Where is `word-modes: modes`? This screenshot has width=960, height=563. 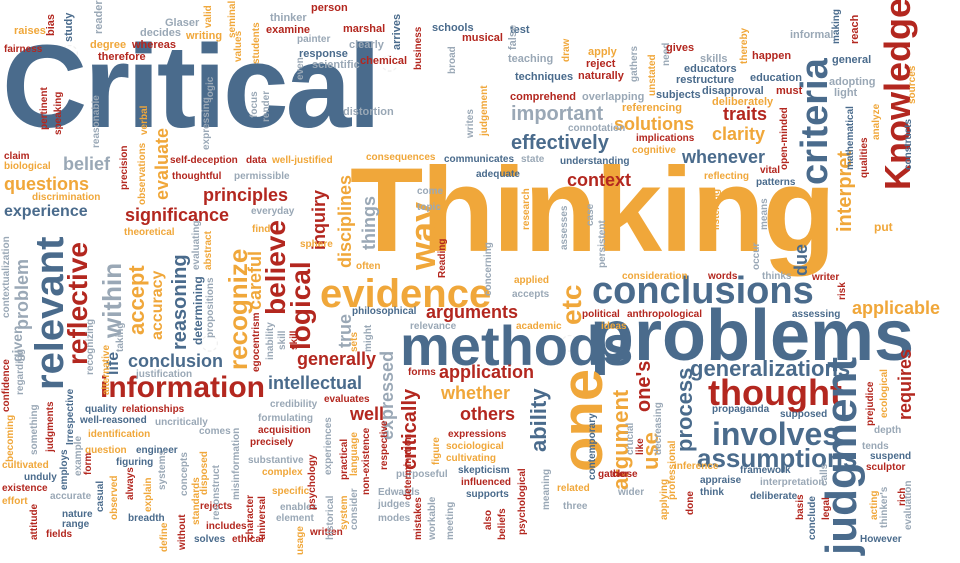
word-modes: modes is located at coordinates (394, 518).